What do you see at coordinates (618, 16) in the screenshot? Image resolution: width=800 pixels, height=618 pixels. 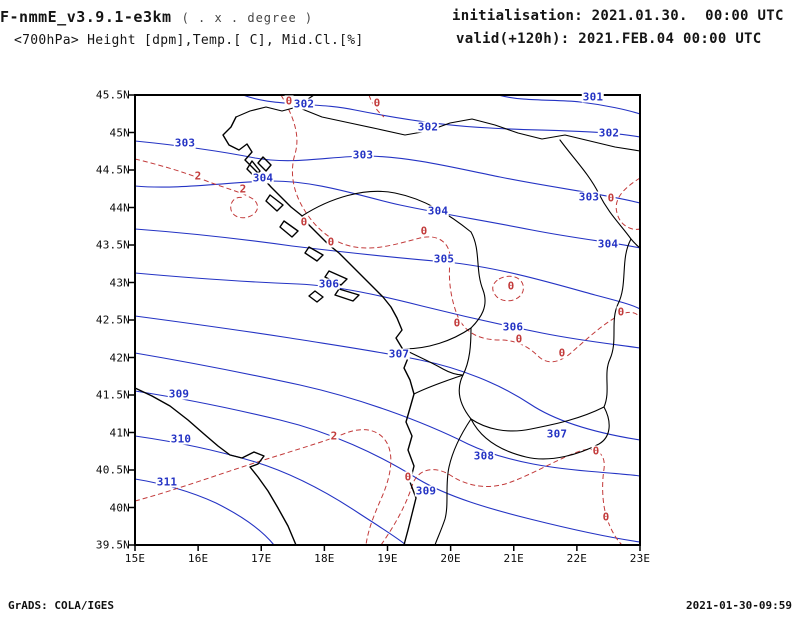 I see `initialisation-time: initialisation: 2021.01.30. 00:00 UTC` at bounding box center [618, 16].